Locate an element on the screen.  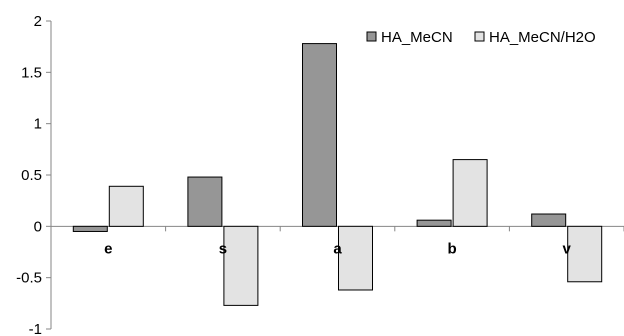
x-category-label: v is located at coordinates (567, 248).